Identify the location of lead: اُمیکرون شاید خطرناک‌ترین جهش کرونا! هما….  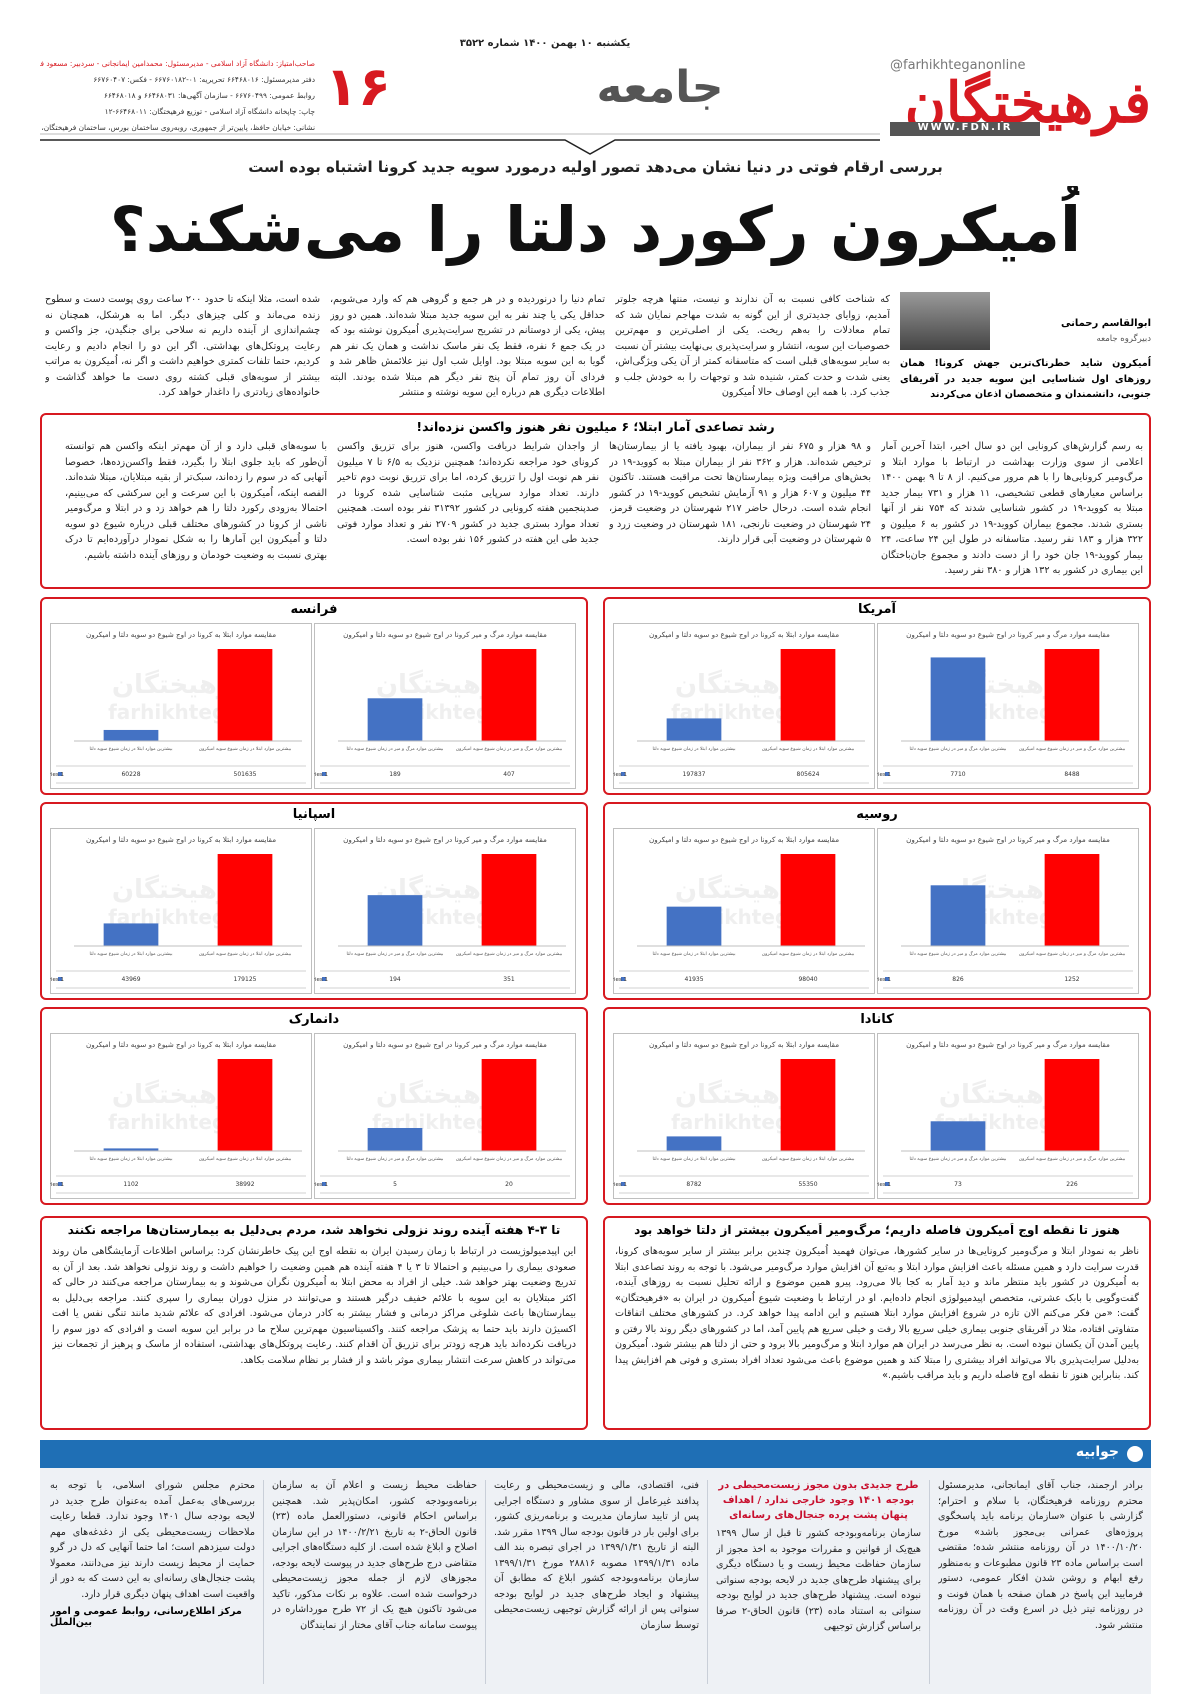
(1025, 379).